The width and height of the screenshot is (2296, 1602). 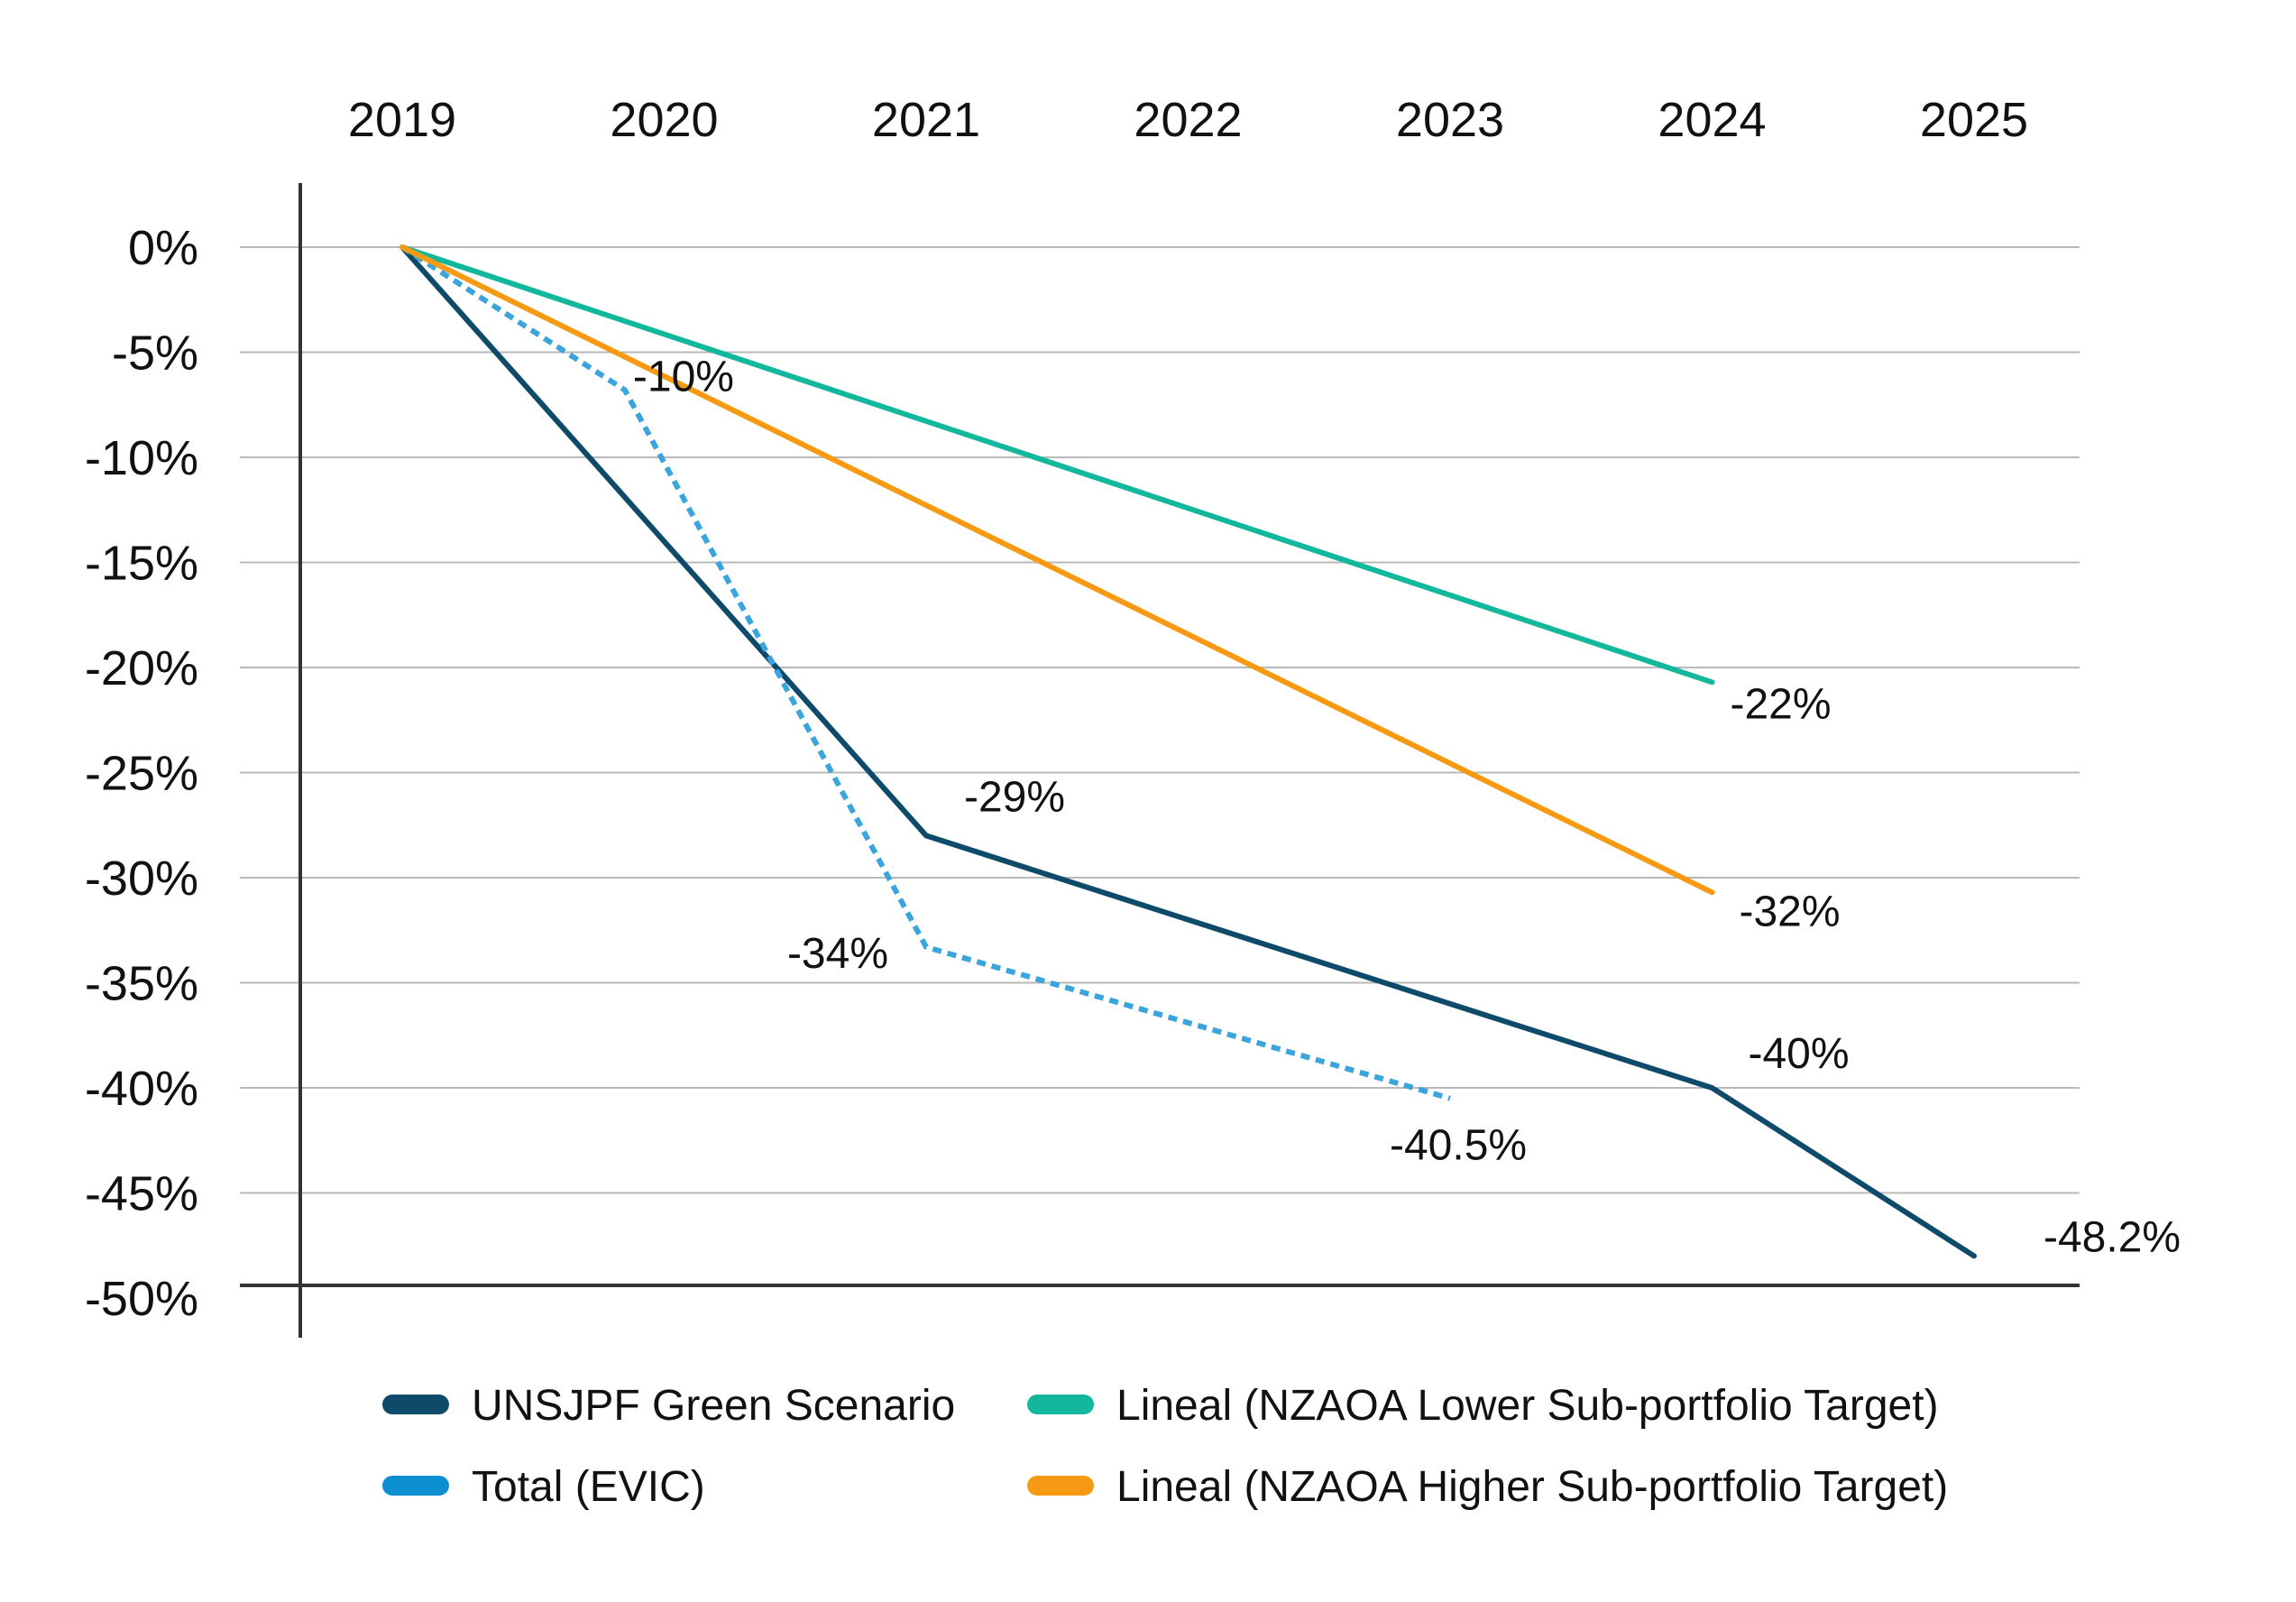 I want to click on y-tick-label: -10%, so click(x=141, y=458).